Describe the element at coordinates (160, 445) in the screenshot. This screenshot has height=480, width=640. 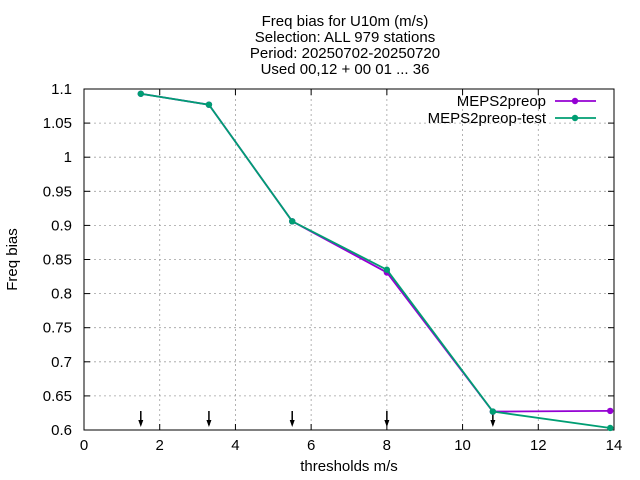
I see `x-tick-label: 2` at that location.